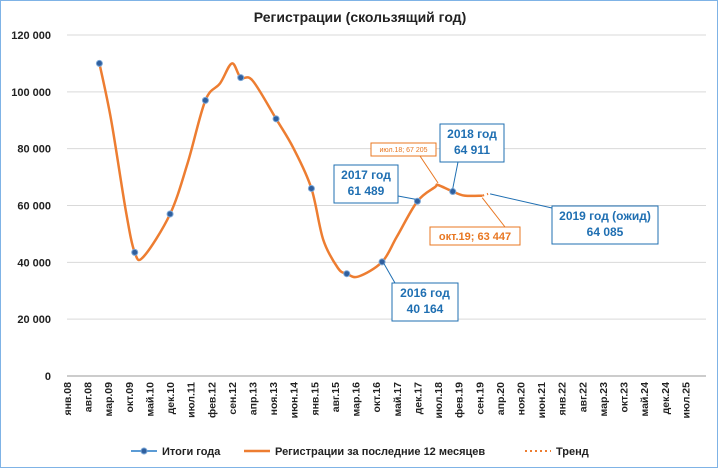 Image resolution: width=720 pixels, height=470 pixels. What do you see at coordinates (521, 399) in the screenshot?
I see `x-tick-label: ноя.20` at bounding box center [521, 399].